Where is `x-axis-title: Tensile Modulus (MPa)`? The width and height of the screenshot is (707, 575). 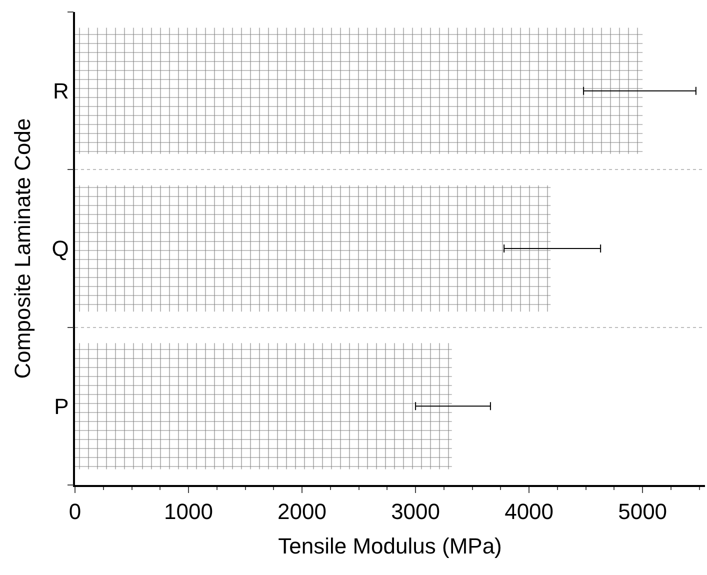 x-axis-title: Tensile Modulus (MPa) is located at coordinates (390, 546).